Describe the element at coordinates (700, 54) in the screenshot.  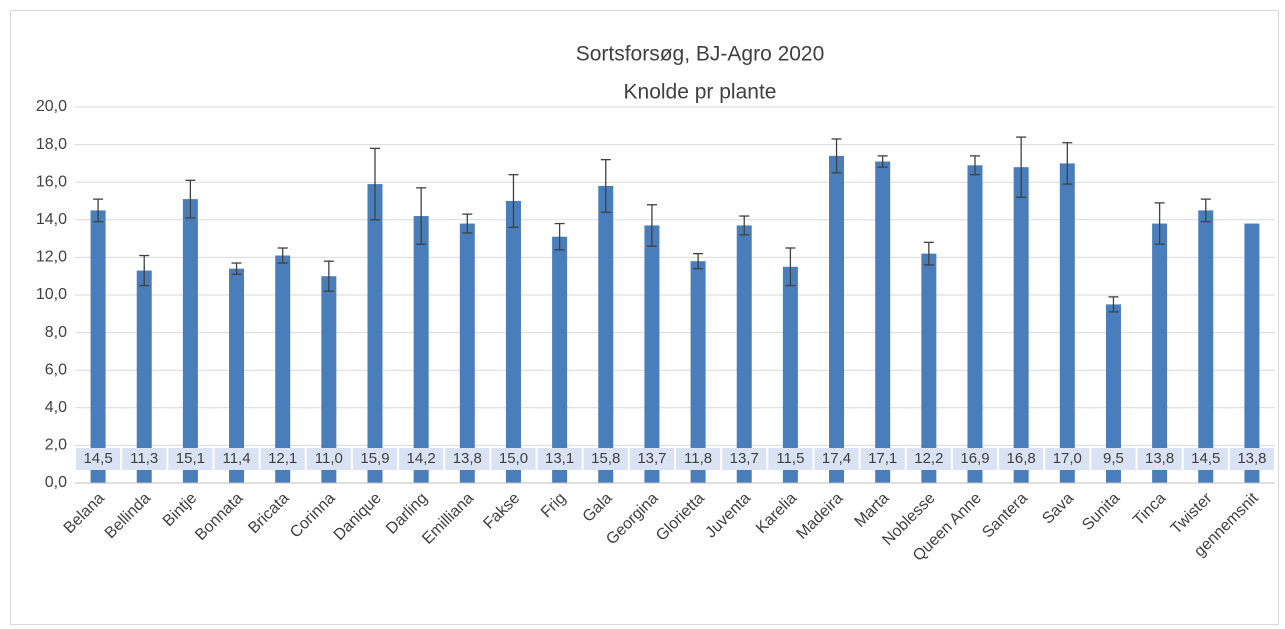
I see `chart-title: Sortsforsøg, BJ-Agro 2020` at that location.